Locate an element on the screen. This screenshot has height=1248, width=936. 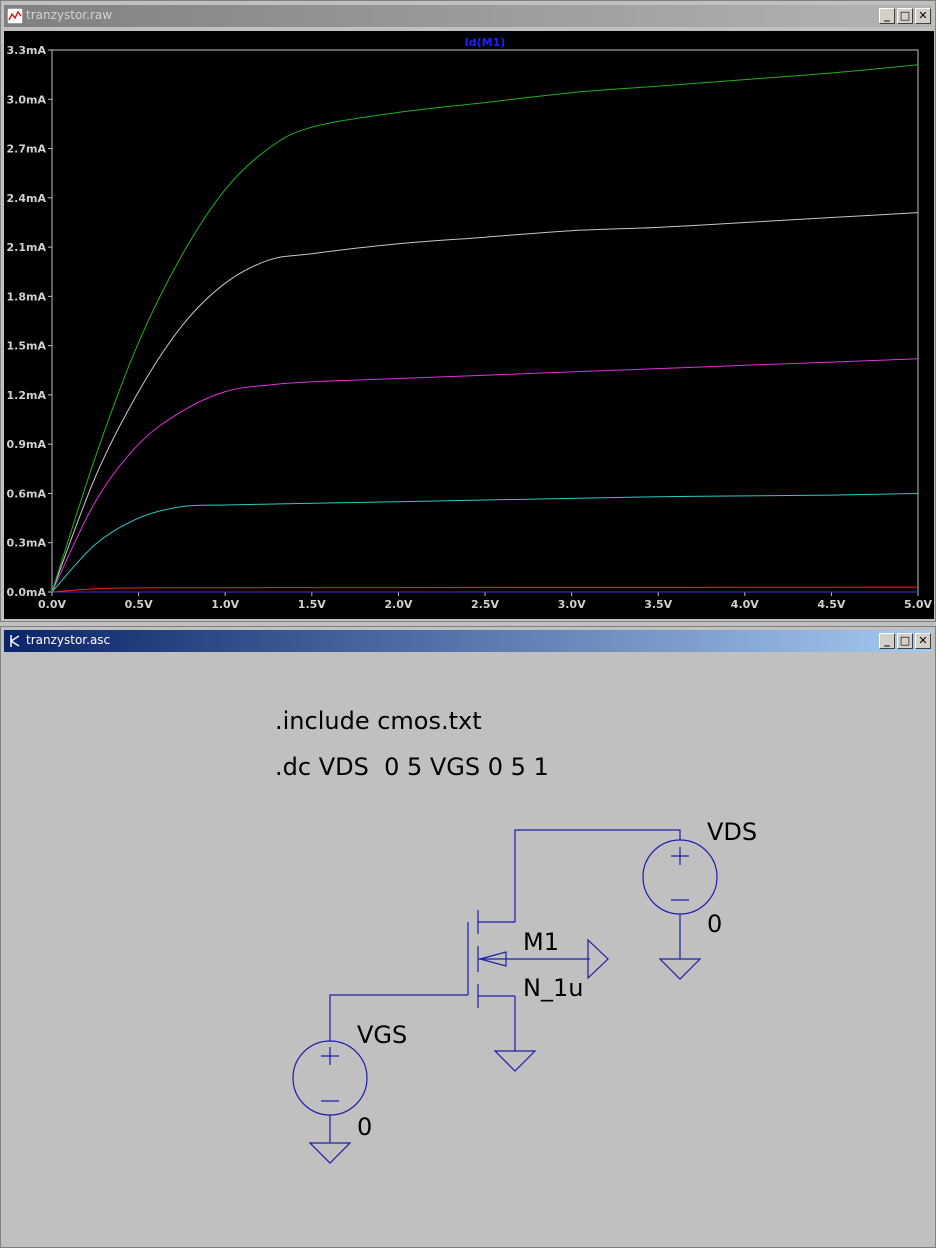
y-tick-label: 2.7mA is located at coordinates (27, 149).